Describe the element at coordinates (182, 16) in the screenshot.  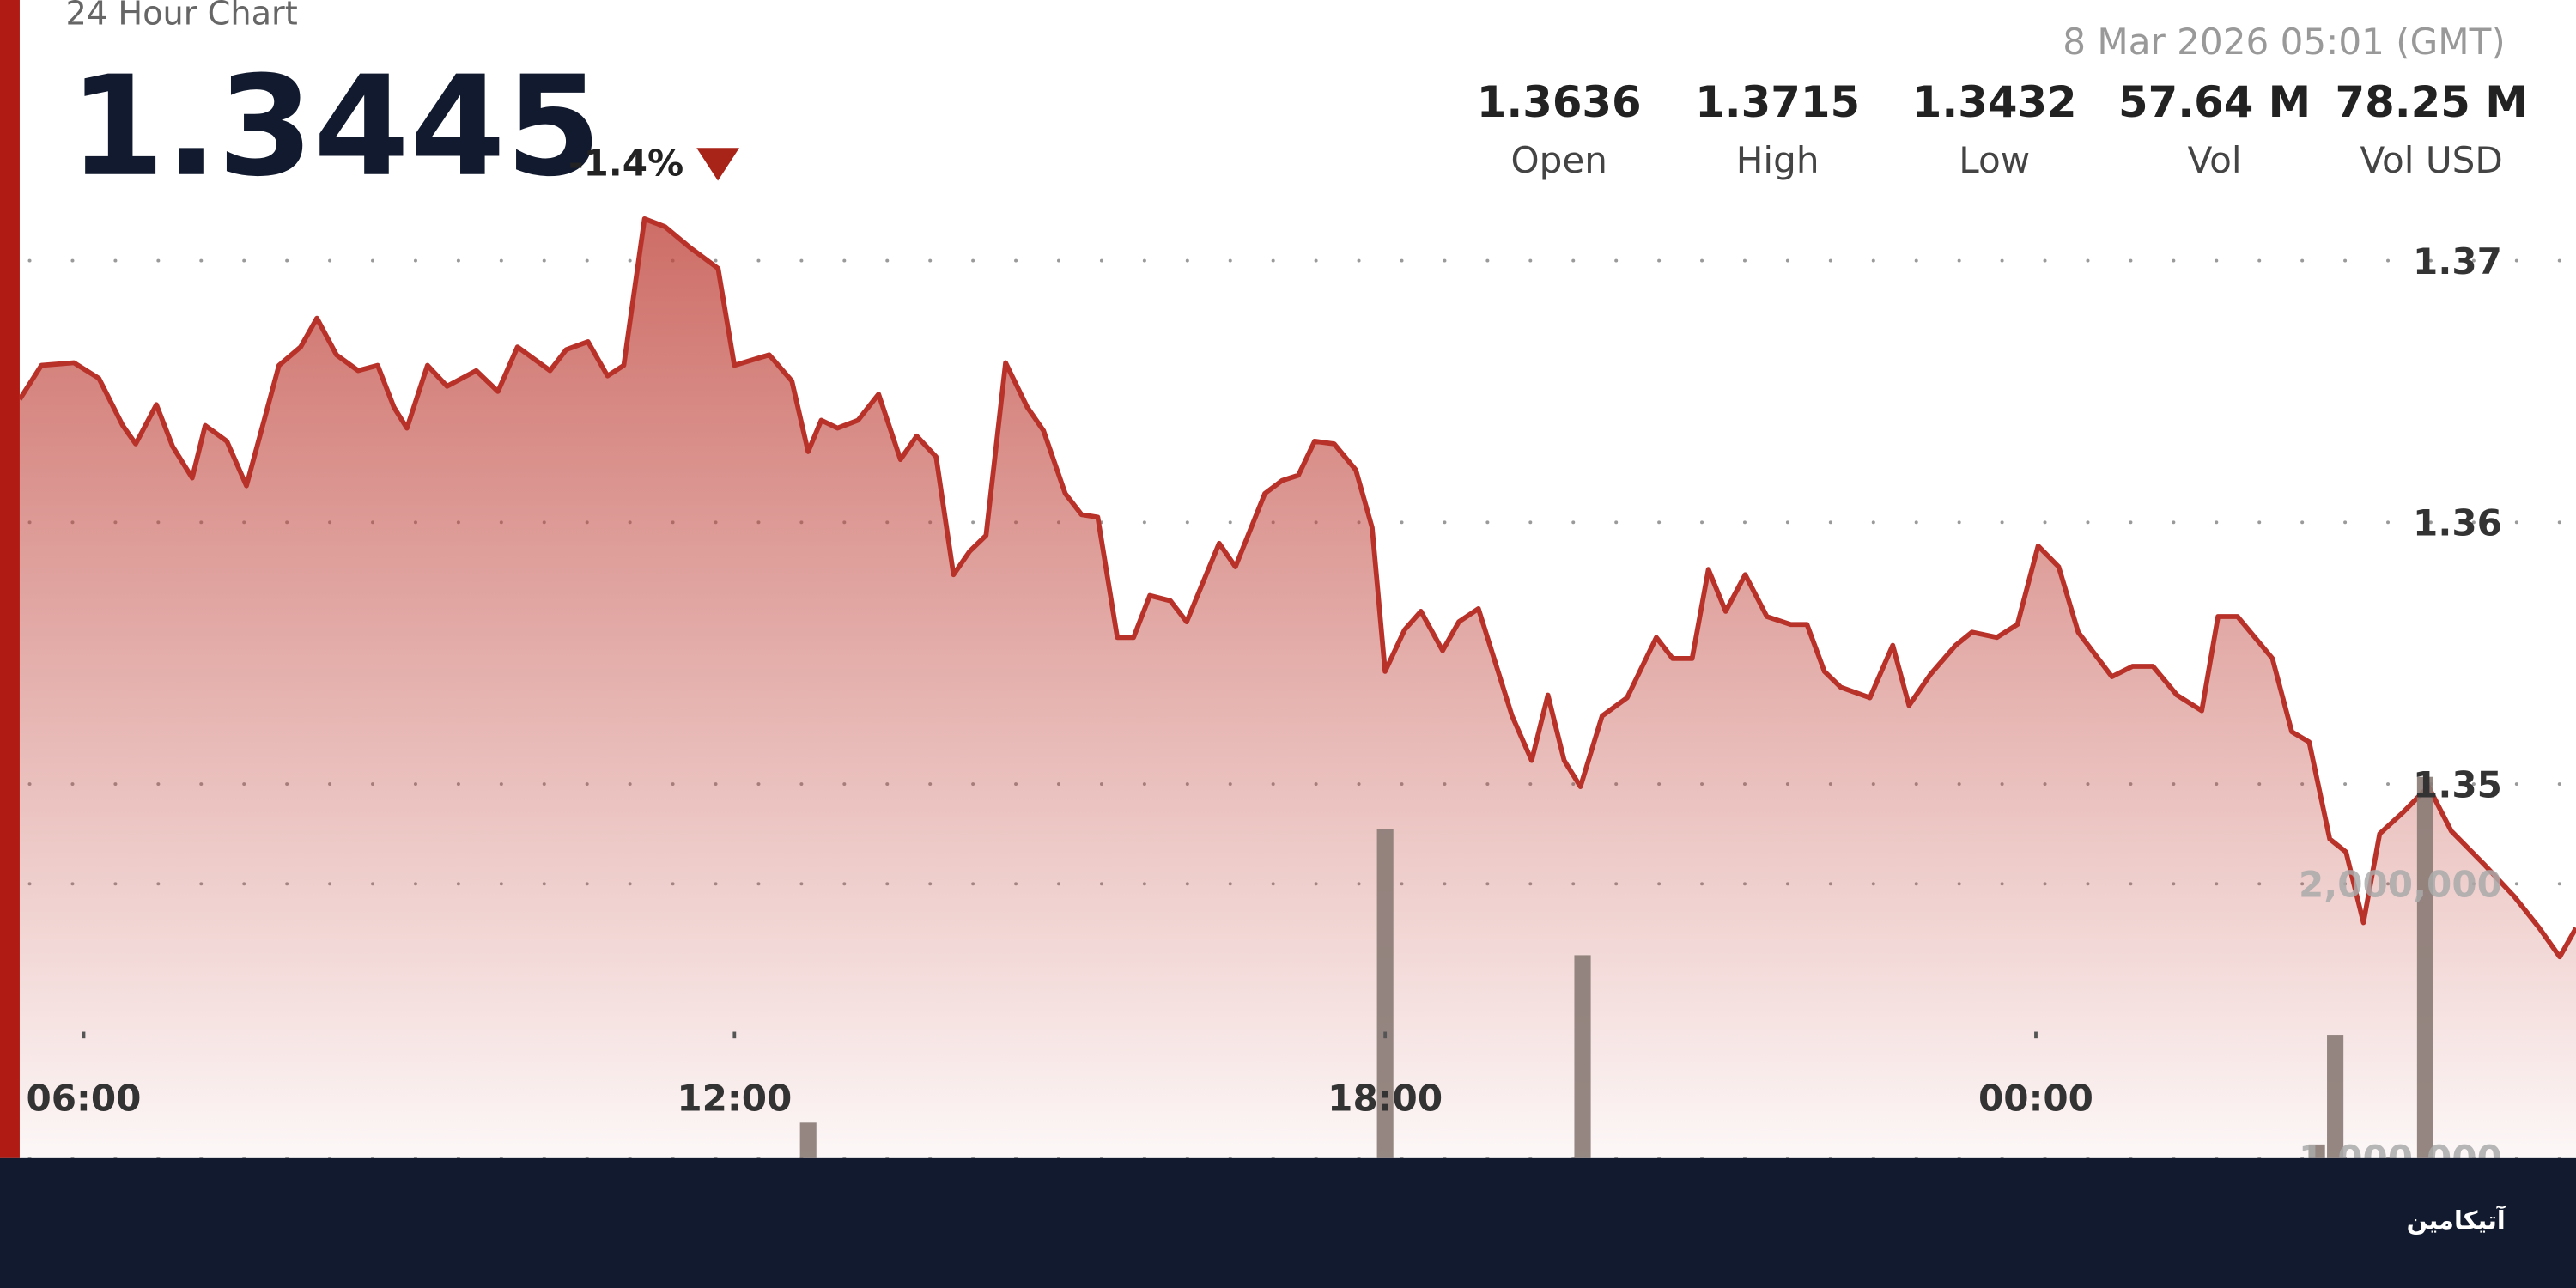
I see `chart-title: 24 Hour Chart` at that location.